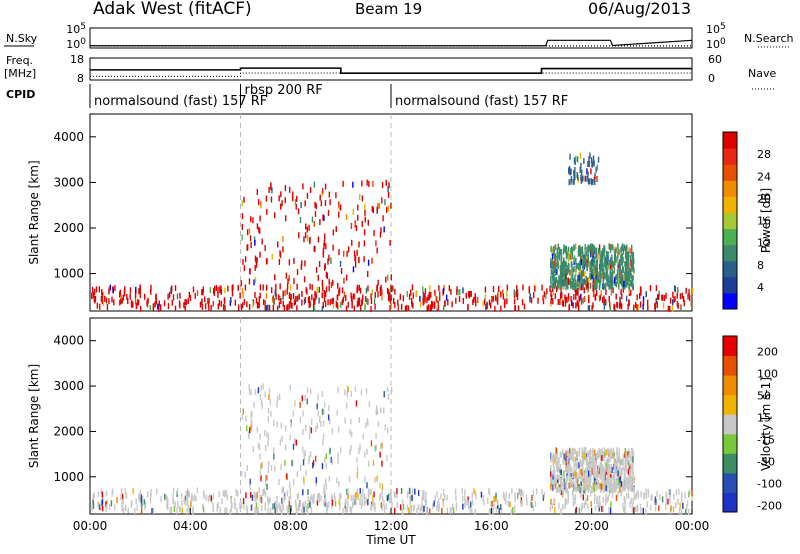 The image size is (800, 554). I want to click on power-panel-ytick-label-2: 3000, so click(68, 182).